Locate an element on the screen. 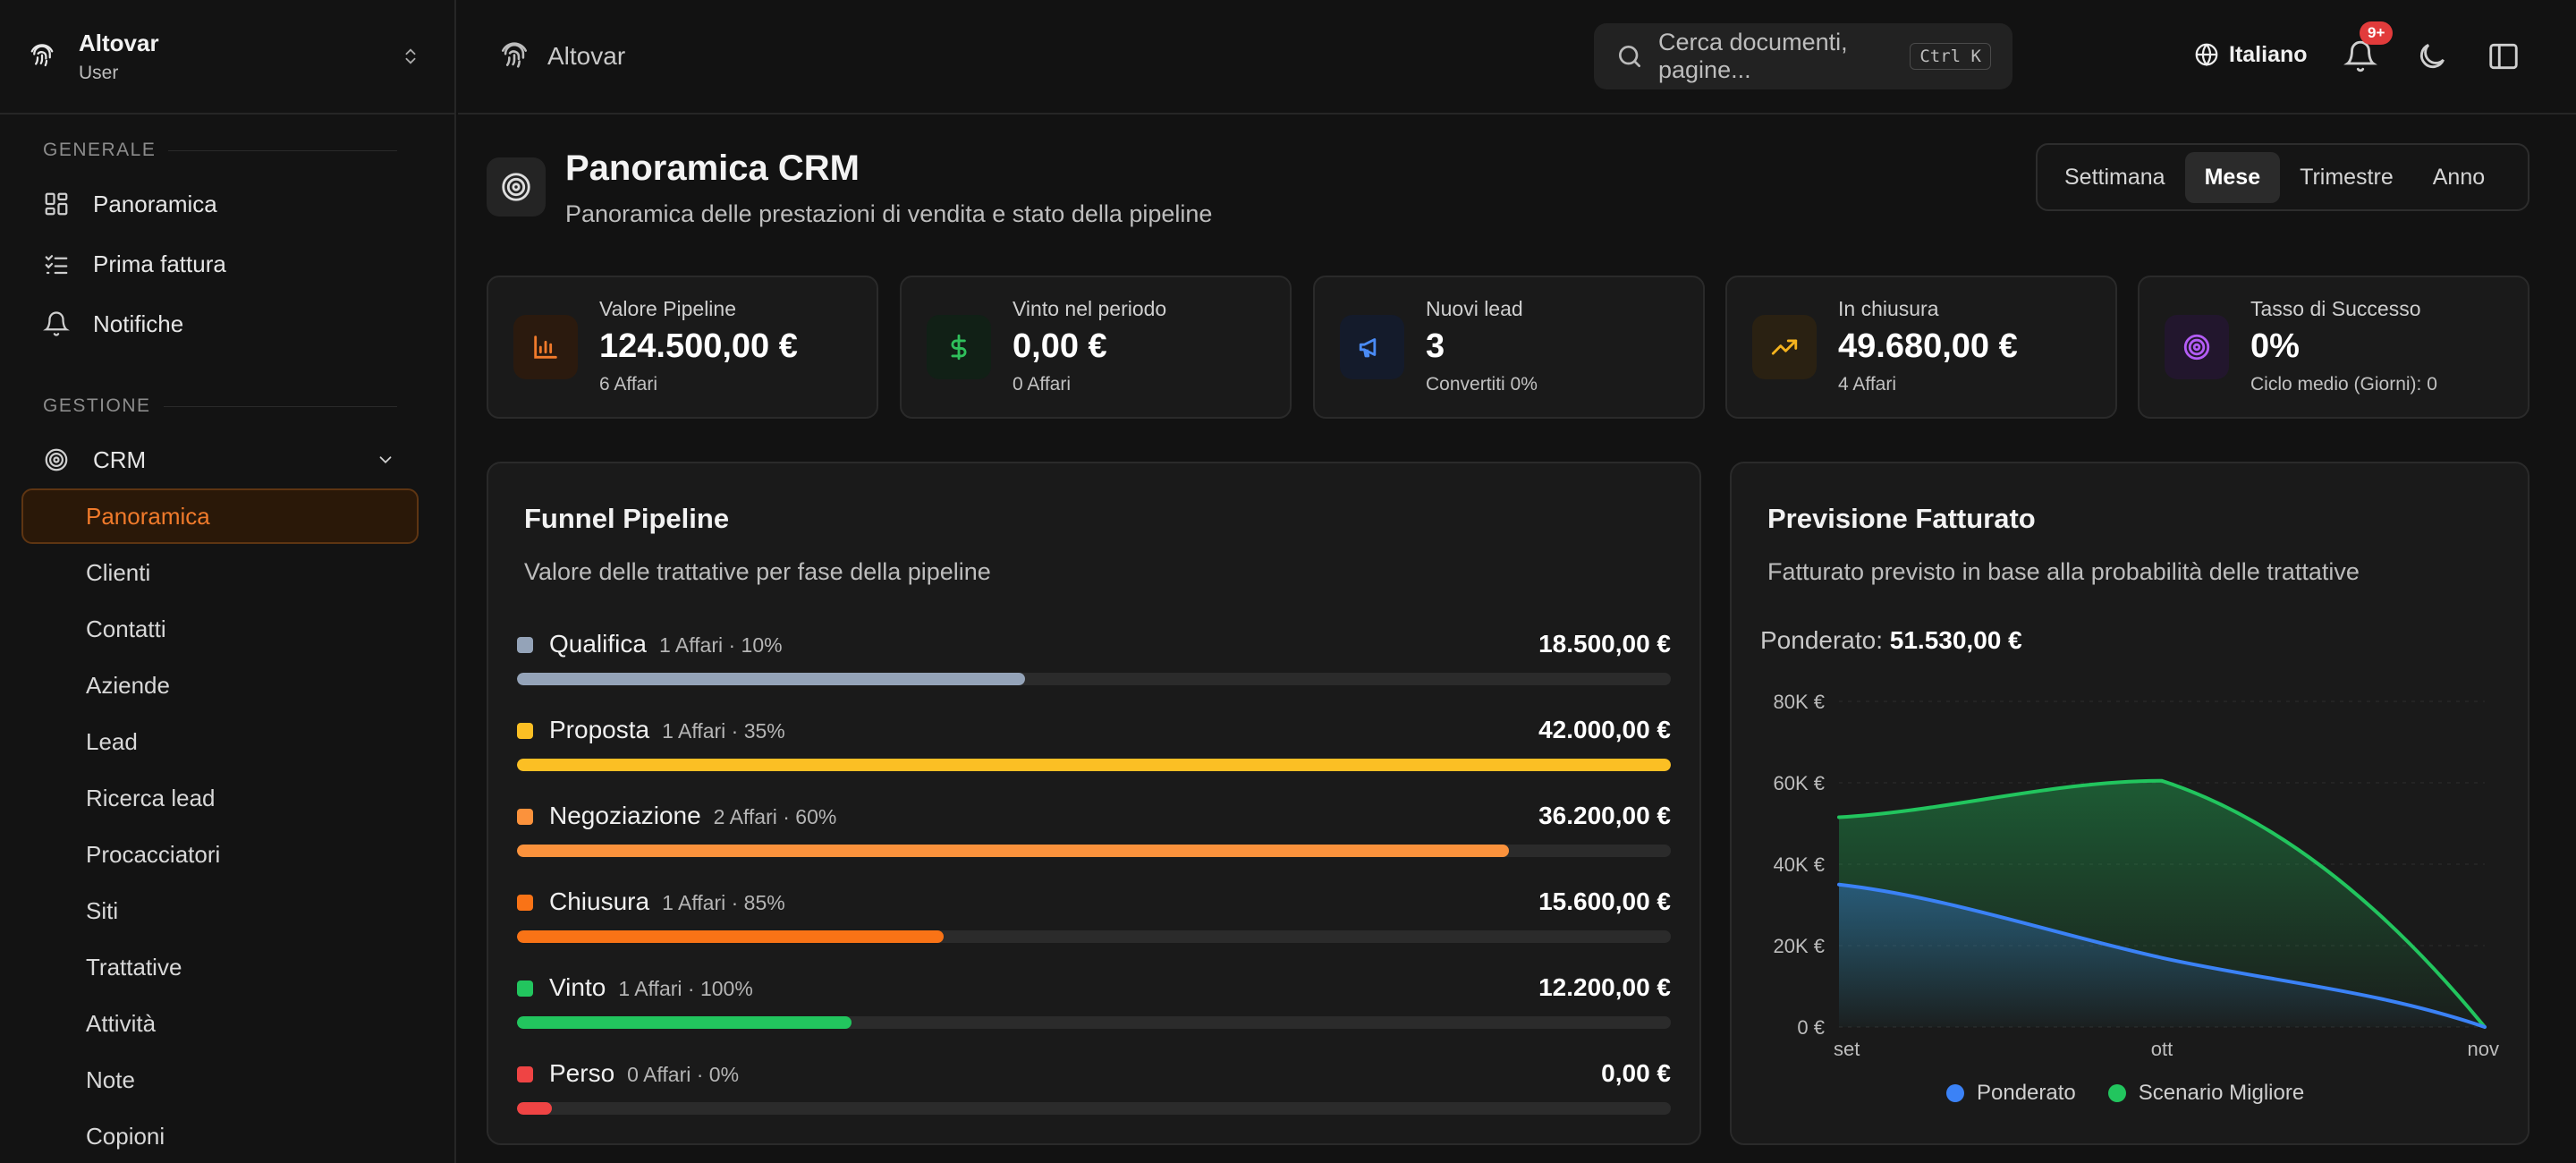 This screenshot has height=1163, width=2576. y-tick-label: 60K € is located at coordinates (1800, 783).